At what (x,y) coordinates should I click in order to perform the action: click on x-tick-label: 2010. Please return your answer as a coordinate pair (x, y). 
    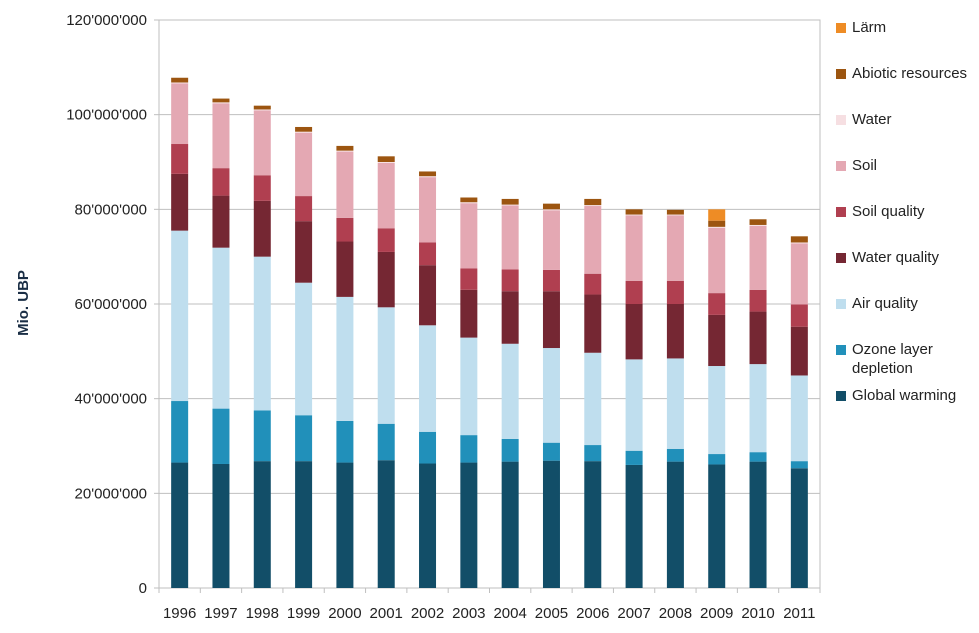
    Looking at the image, I should click on (757, 613).